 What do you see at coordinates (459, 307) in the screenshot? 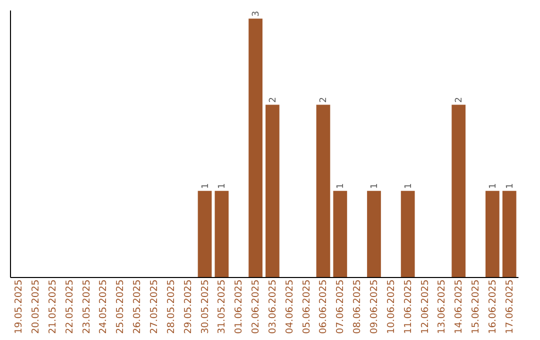
I see `x-tick-label: 14.06.2025` at bounding box center [459, 307].